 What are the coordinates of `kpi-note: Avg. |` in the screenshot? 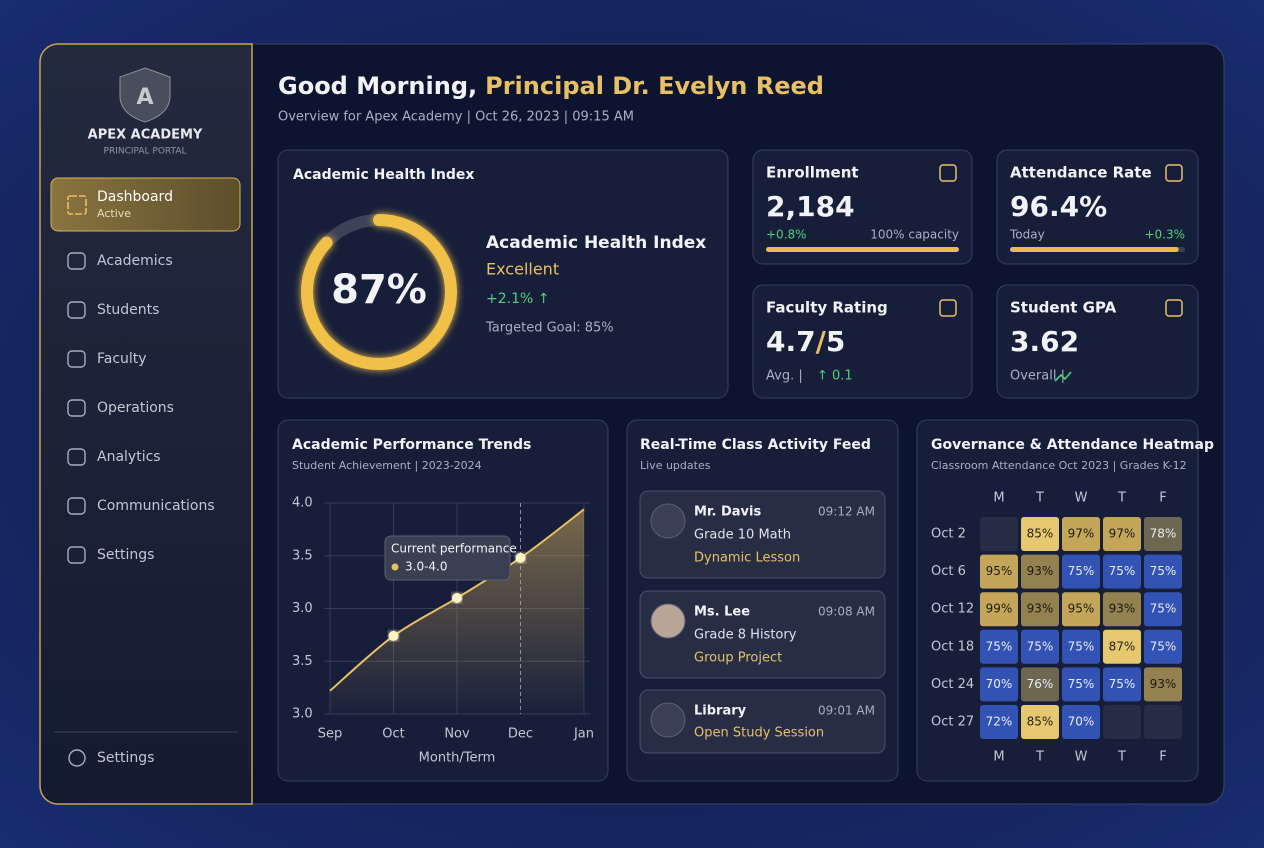 It's located at (784, 376).